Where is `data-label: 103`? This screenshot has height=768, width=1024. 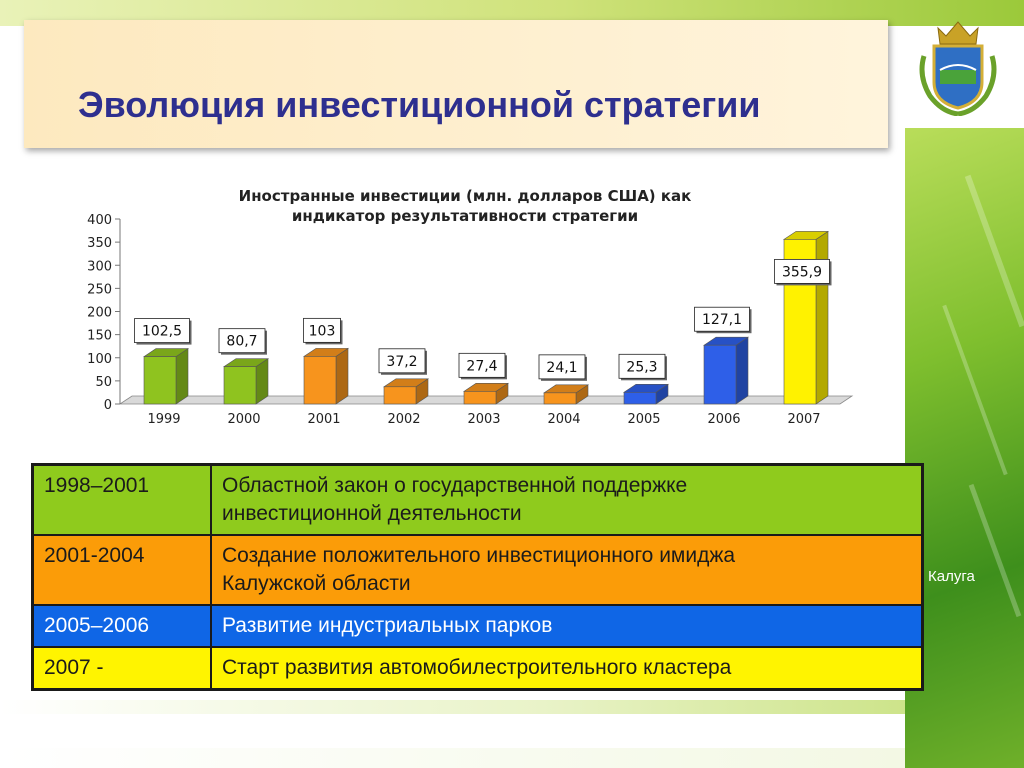
data-label: 103 is located at coordinates (322, 331).